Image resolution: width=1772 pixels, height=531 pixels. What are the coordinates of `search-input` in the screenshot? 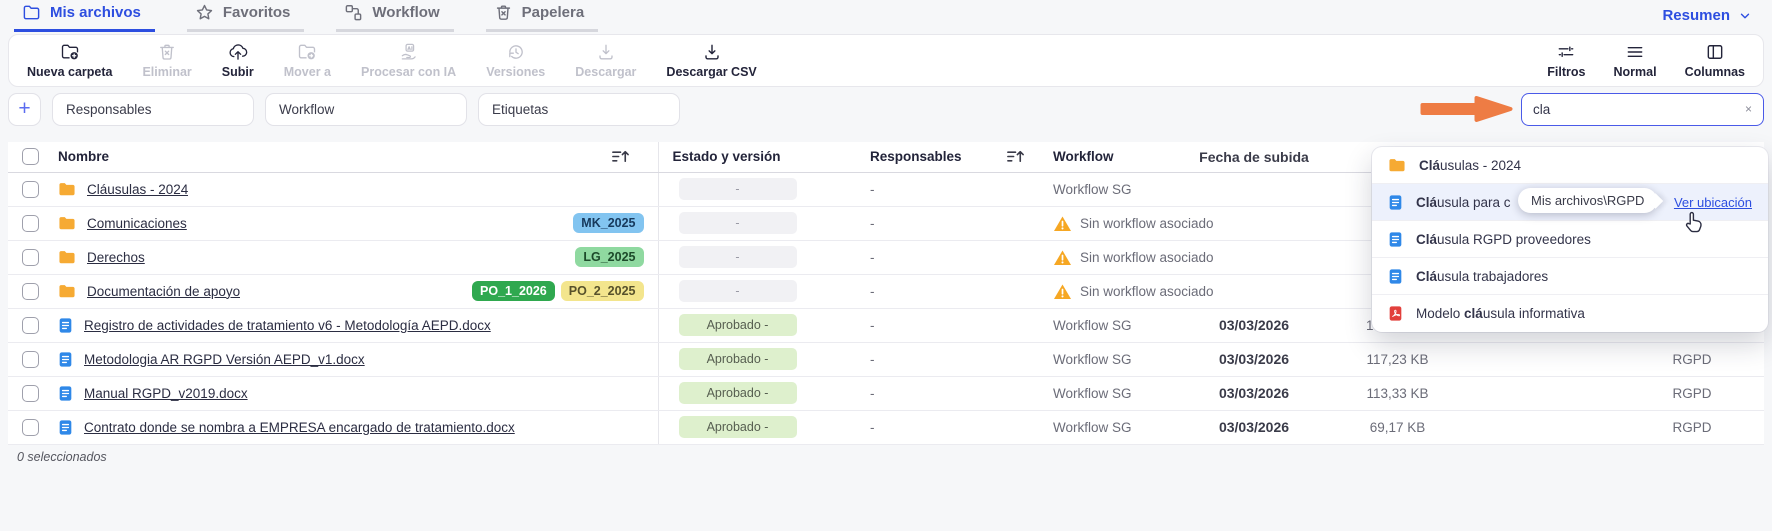 It's located at (1636, 109).